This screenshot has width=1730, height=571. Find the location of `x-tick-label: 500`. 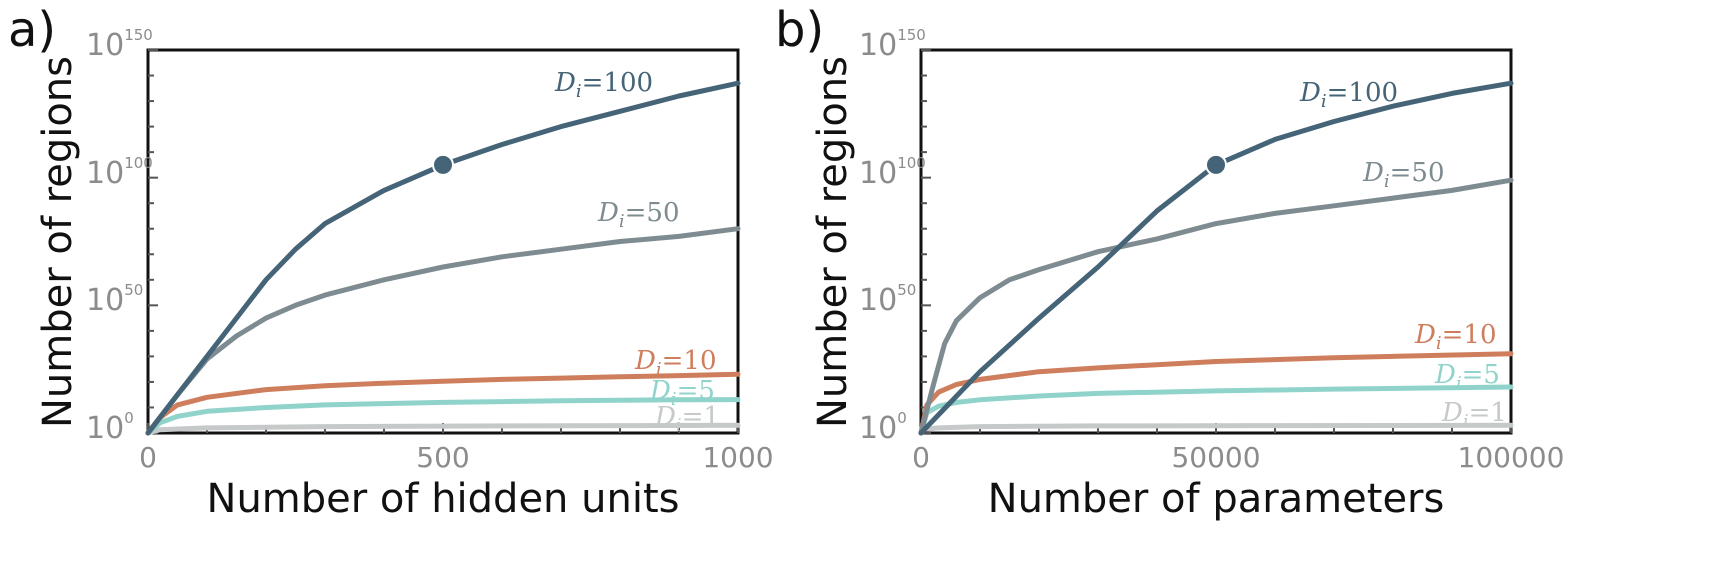

x-tick-label: 500 is located at coordinates (443, 457).